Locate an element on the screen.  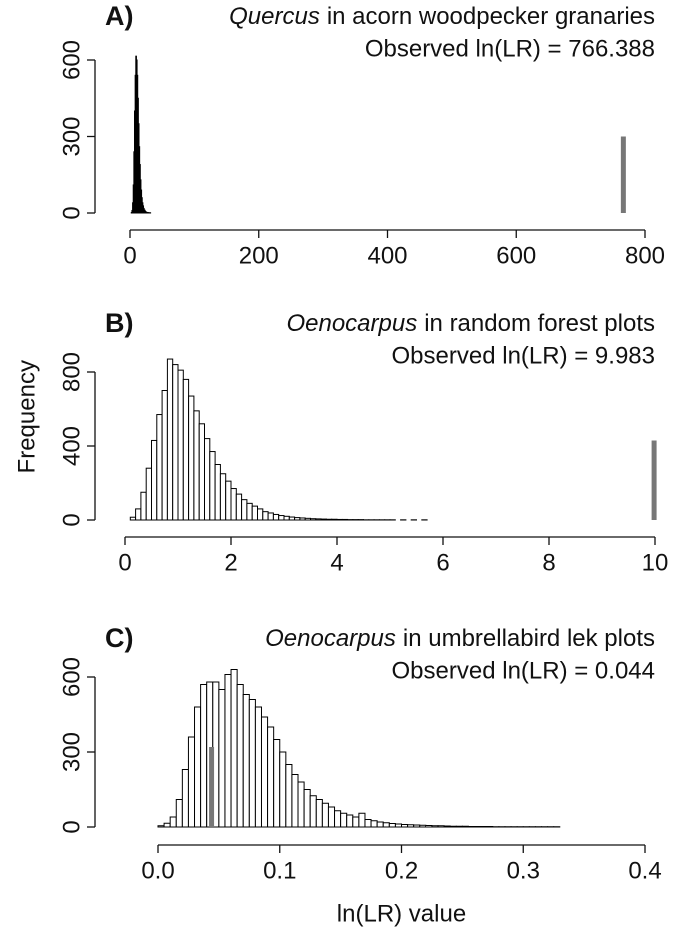
y-tick-label: 0 is located at coordinates (71, 826).